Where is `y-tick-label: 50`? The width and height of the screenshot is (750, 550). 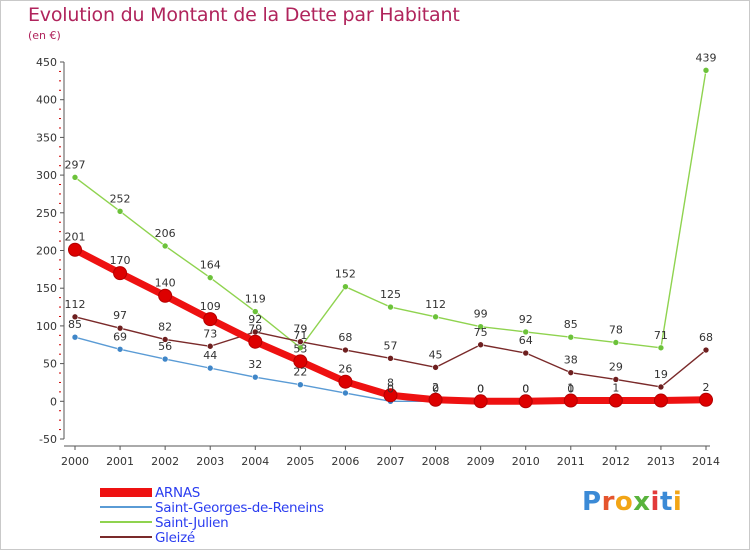
y-tick-label: 50 is located at coordinates (50, 364).